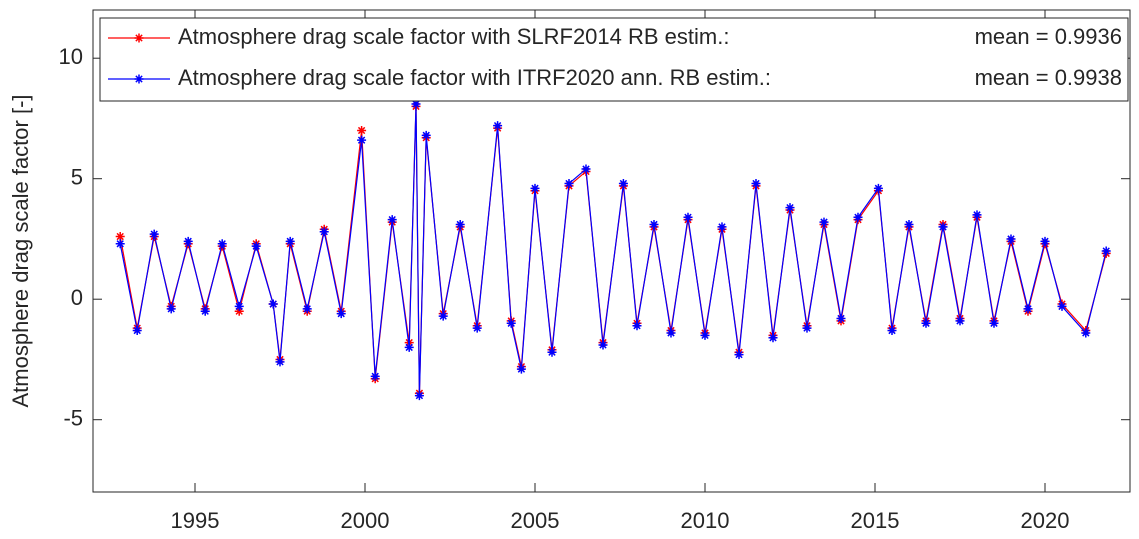  Describe the element at coordinates (1045, 520) in the screenshot. I see `x-tick-label: 2020` at that location.